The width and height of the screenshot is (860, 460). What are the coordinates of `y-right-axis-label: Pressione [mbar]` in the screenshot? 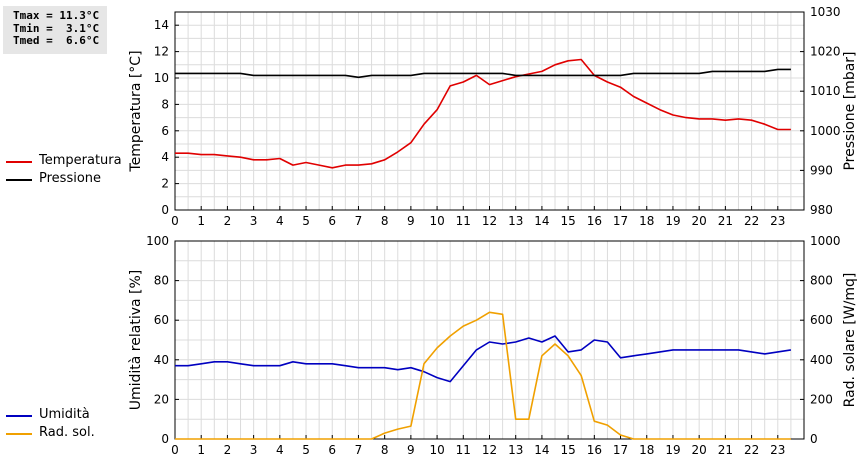 It's located at (850, 110).